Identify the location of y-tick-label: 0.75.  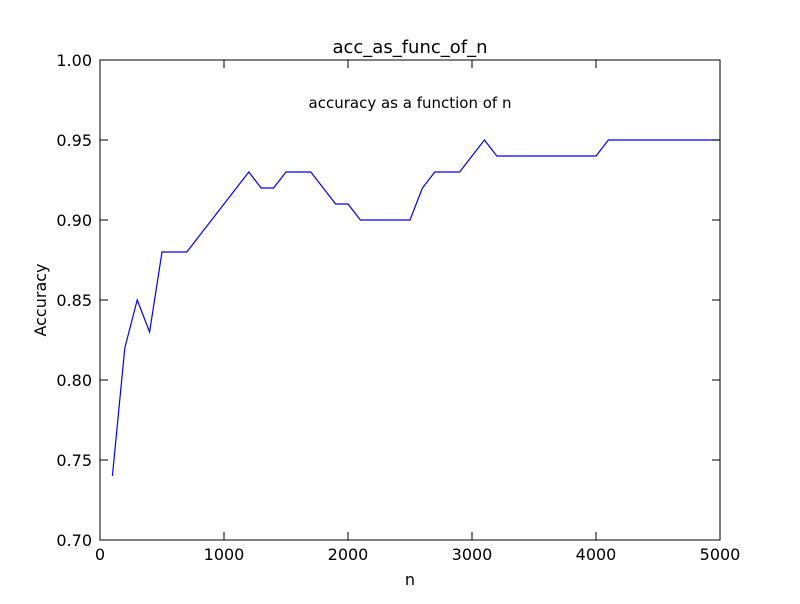
(74, 460).